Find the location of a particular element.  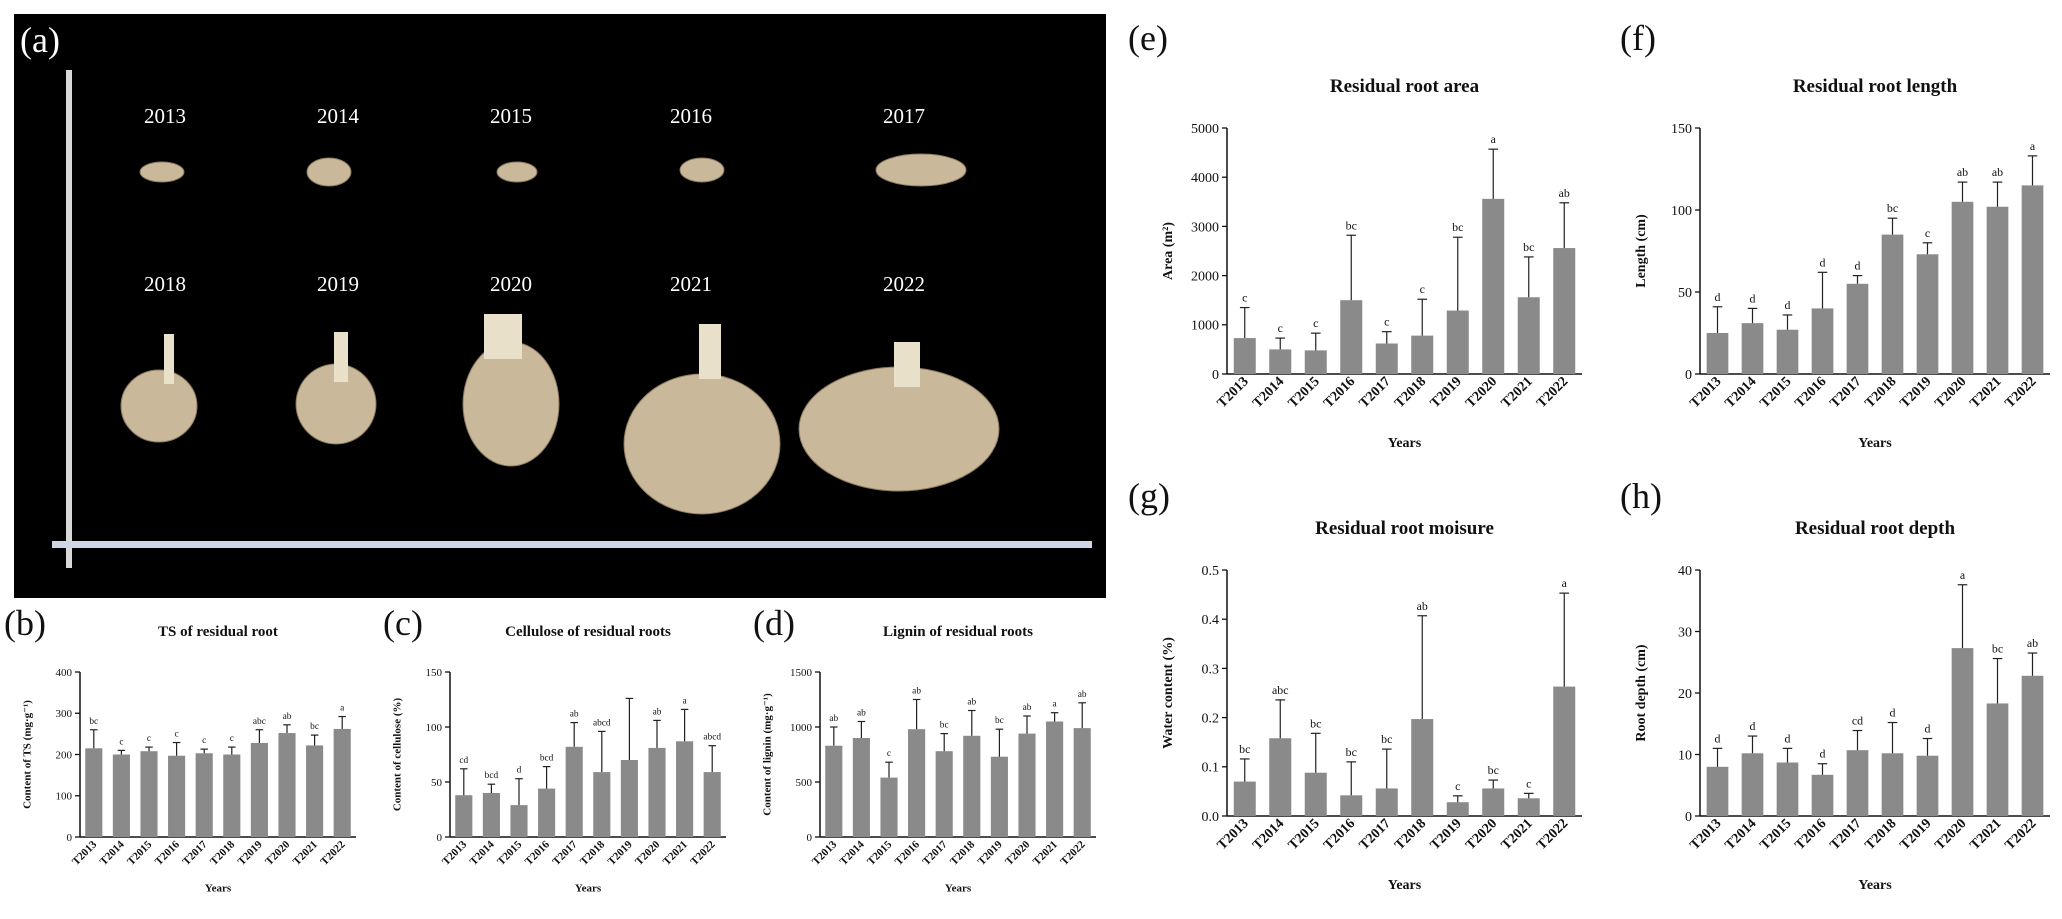

bar-T2019 is located at coordinates (999, 796).